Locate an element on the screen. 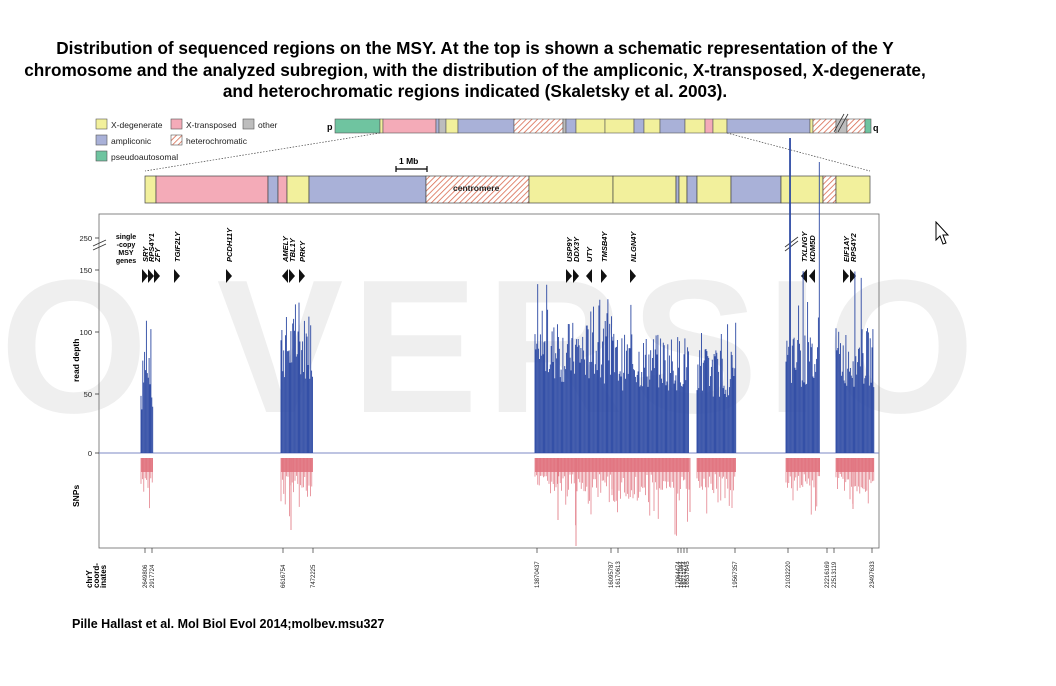 The height and width of the screenshot is (686, 1056). coordinate-label: 22513119 is located at coordinates (835, 574).